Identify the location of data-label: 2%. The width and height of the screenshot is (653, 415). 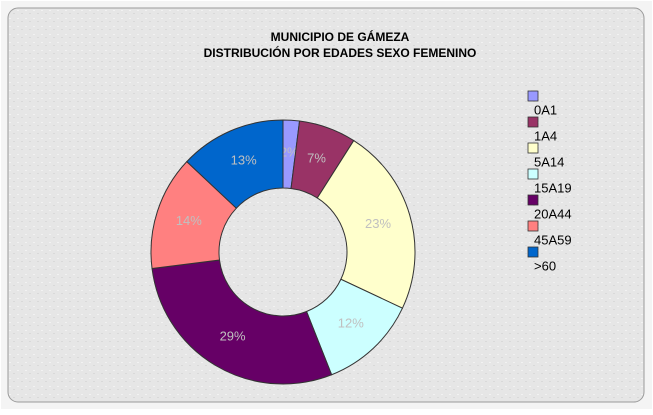
(289, 152).